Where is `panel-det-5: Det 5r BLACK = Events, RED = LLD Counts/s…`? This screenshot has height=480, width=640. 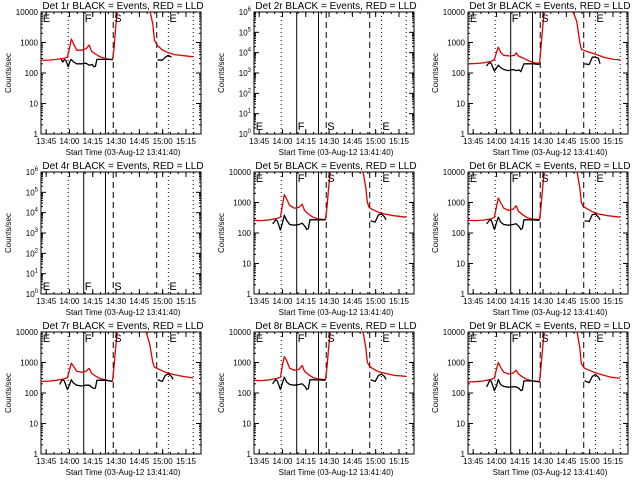
panel-det-5: Det 5r BLACK = Events, RED = LLD Counts/s… is located at coordinates (317, 239).